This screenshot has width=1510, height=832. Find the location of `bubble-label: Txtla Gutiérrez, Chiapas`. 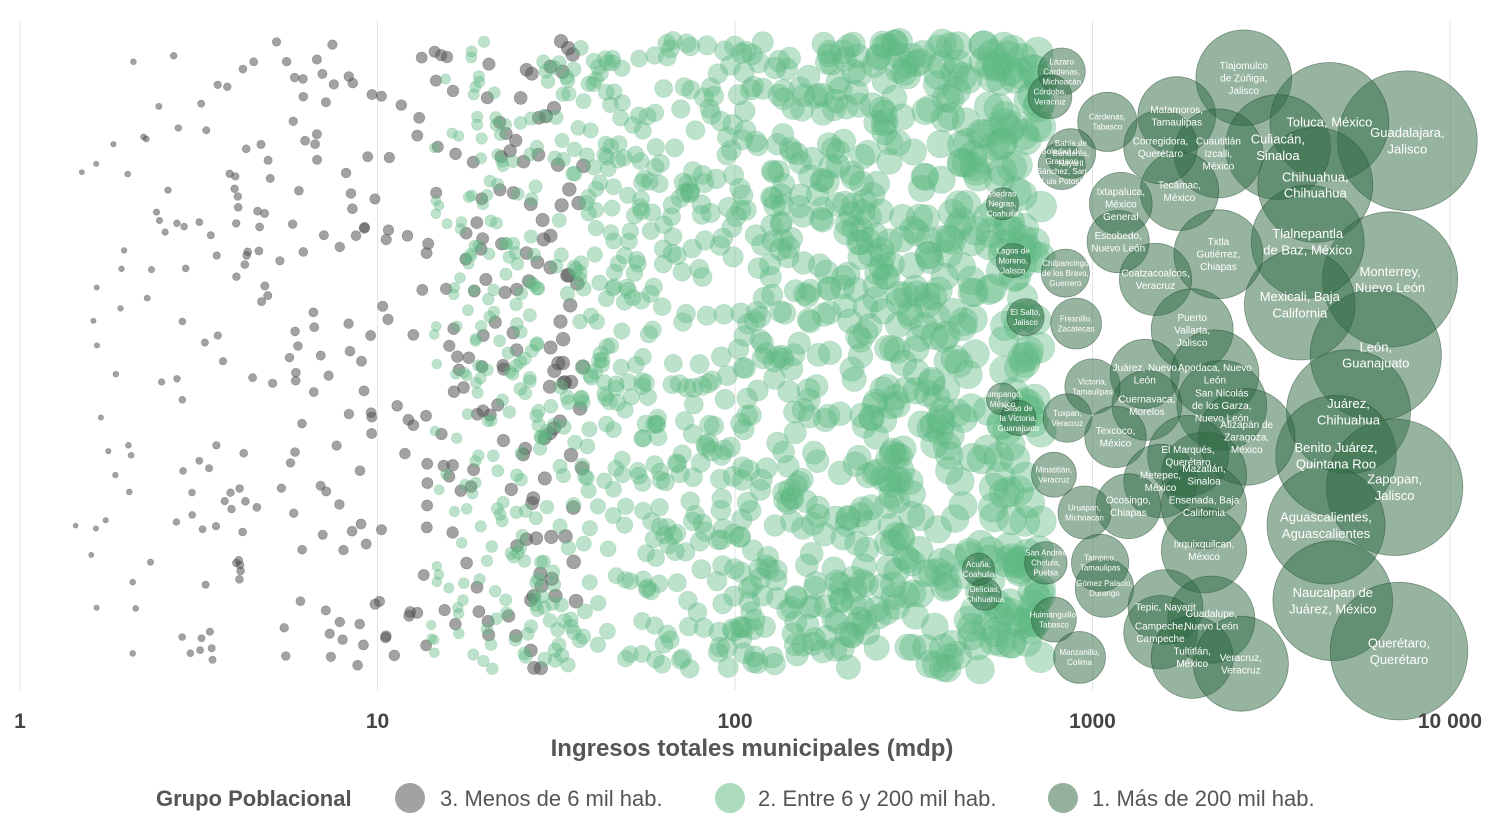

bubble-label: Txtla Gutiérrez, Chiapas is located at coordinates (1218, 255).